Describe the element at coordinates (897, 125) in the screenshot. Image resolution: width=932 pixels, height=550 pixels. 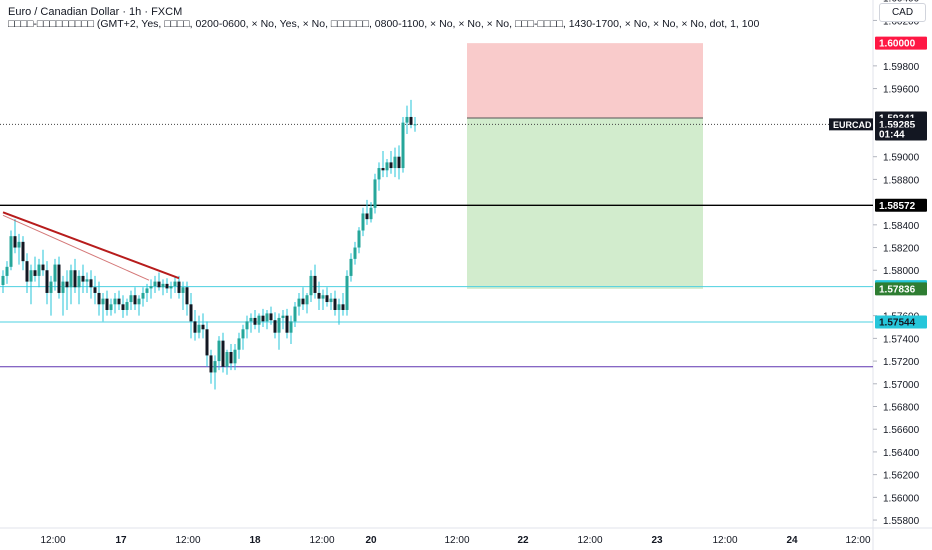
I see `price-label: 1.59285` at that location.